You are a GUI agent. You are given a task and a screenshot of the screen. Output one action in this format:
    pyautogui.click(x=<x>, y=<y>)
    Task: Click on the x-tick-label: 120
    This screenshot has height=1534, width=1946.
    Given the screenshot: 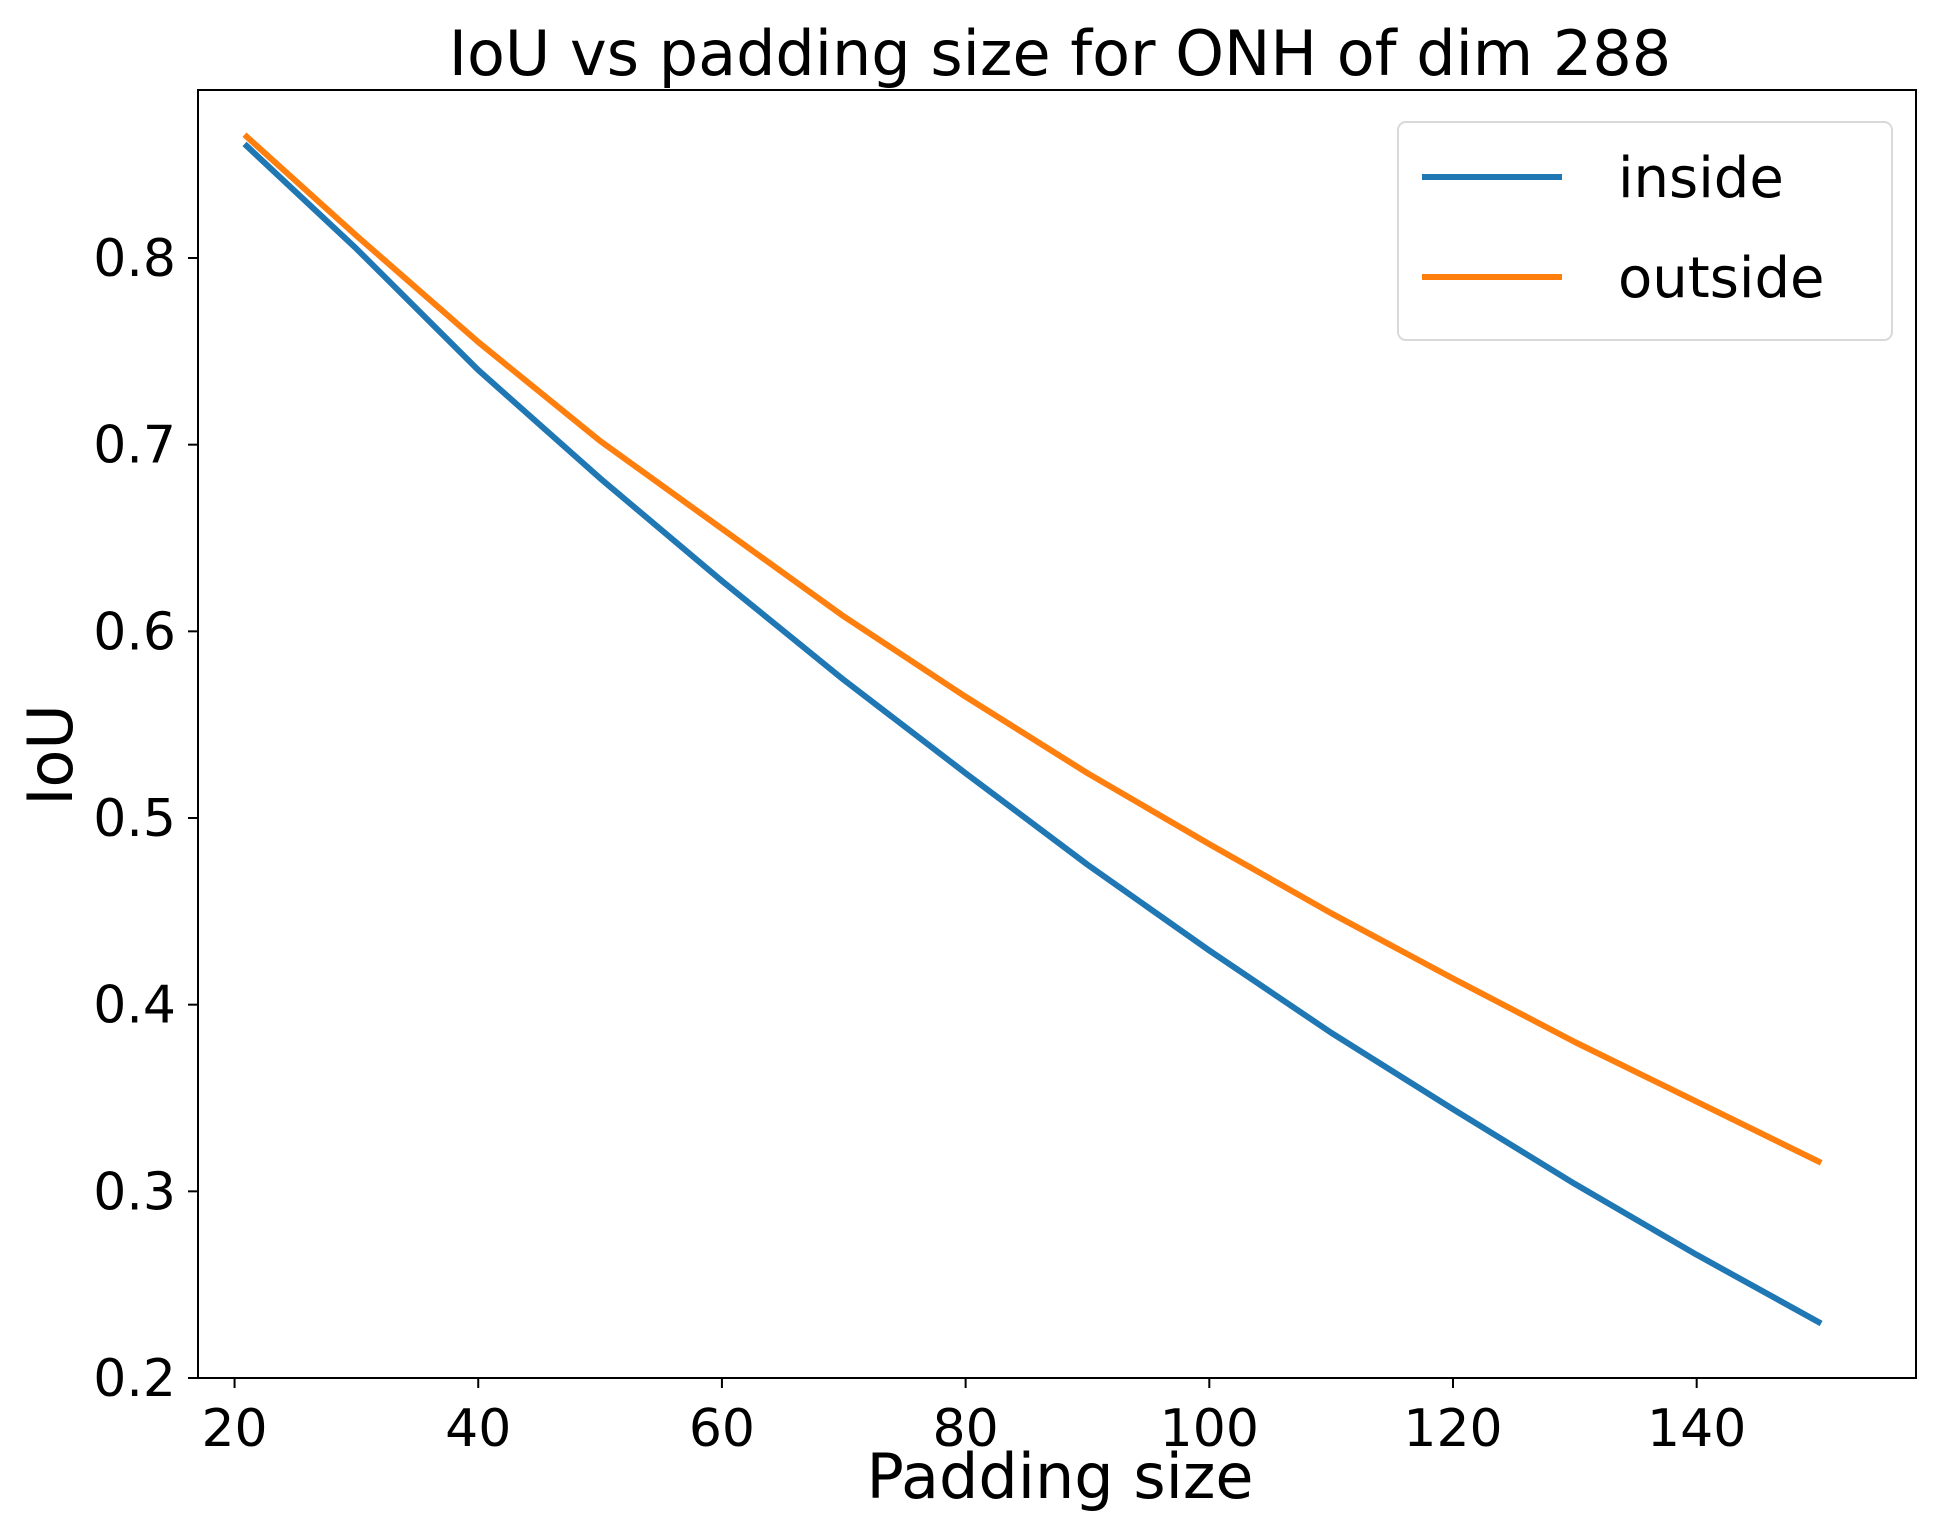 What is the action you would take?
    pyautogui.click(x=1452, y=1429)
    